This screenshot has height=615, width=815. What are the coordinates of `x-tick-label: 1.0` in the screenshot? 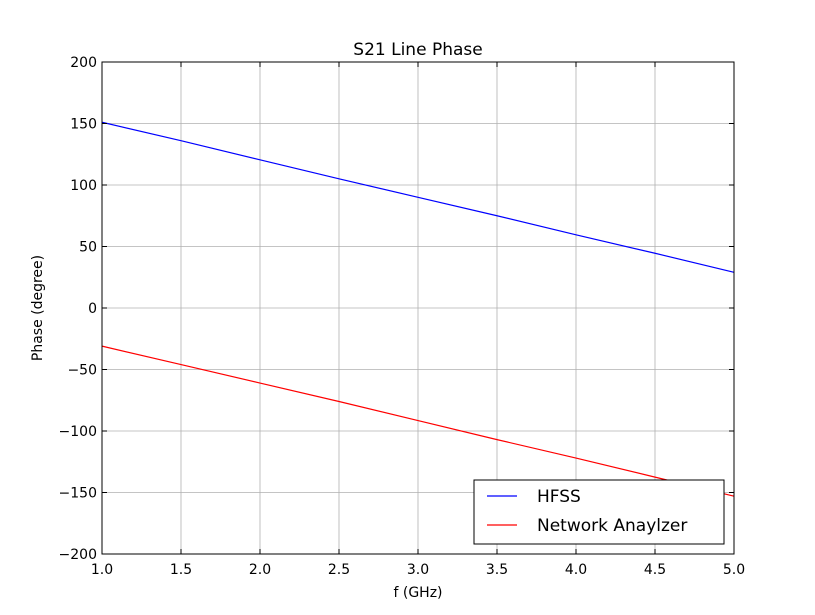 It's located at (102, 570).